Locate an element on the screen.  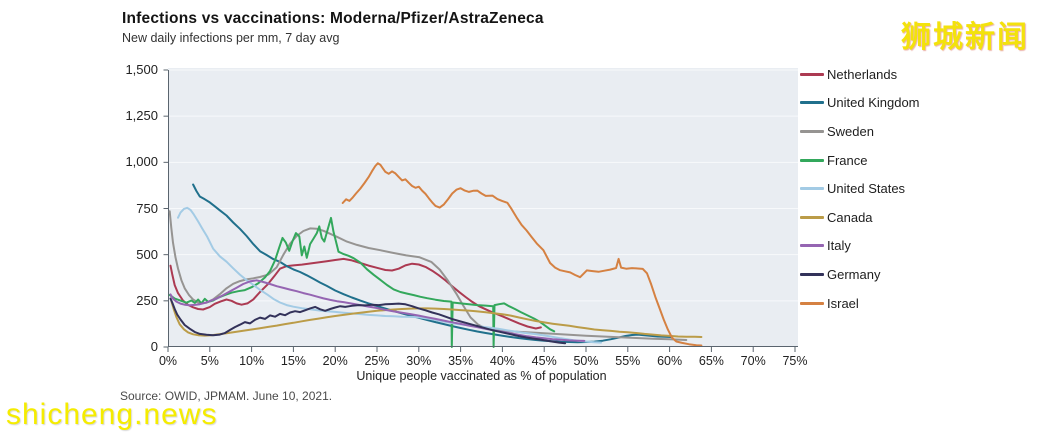
legend-item-france: France is located at coordinates (860, 160).